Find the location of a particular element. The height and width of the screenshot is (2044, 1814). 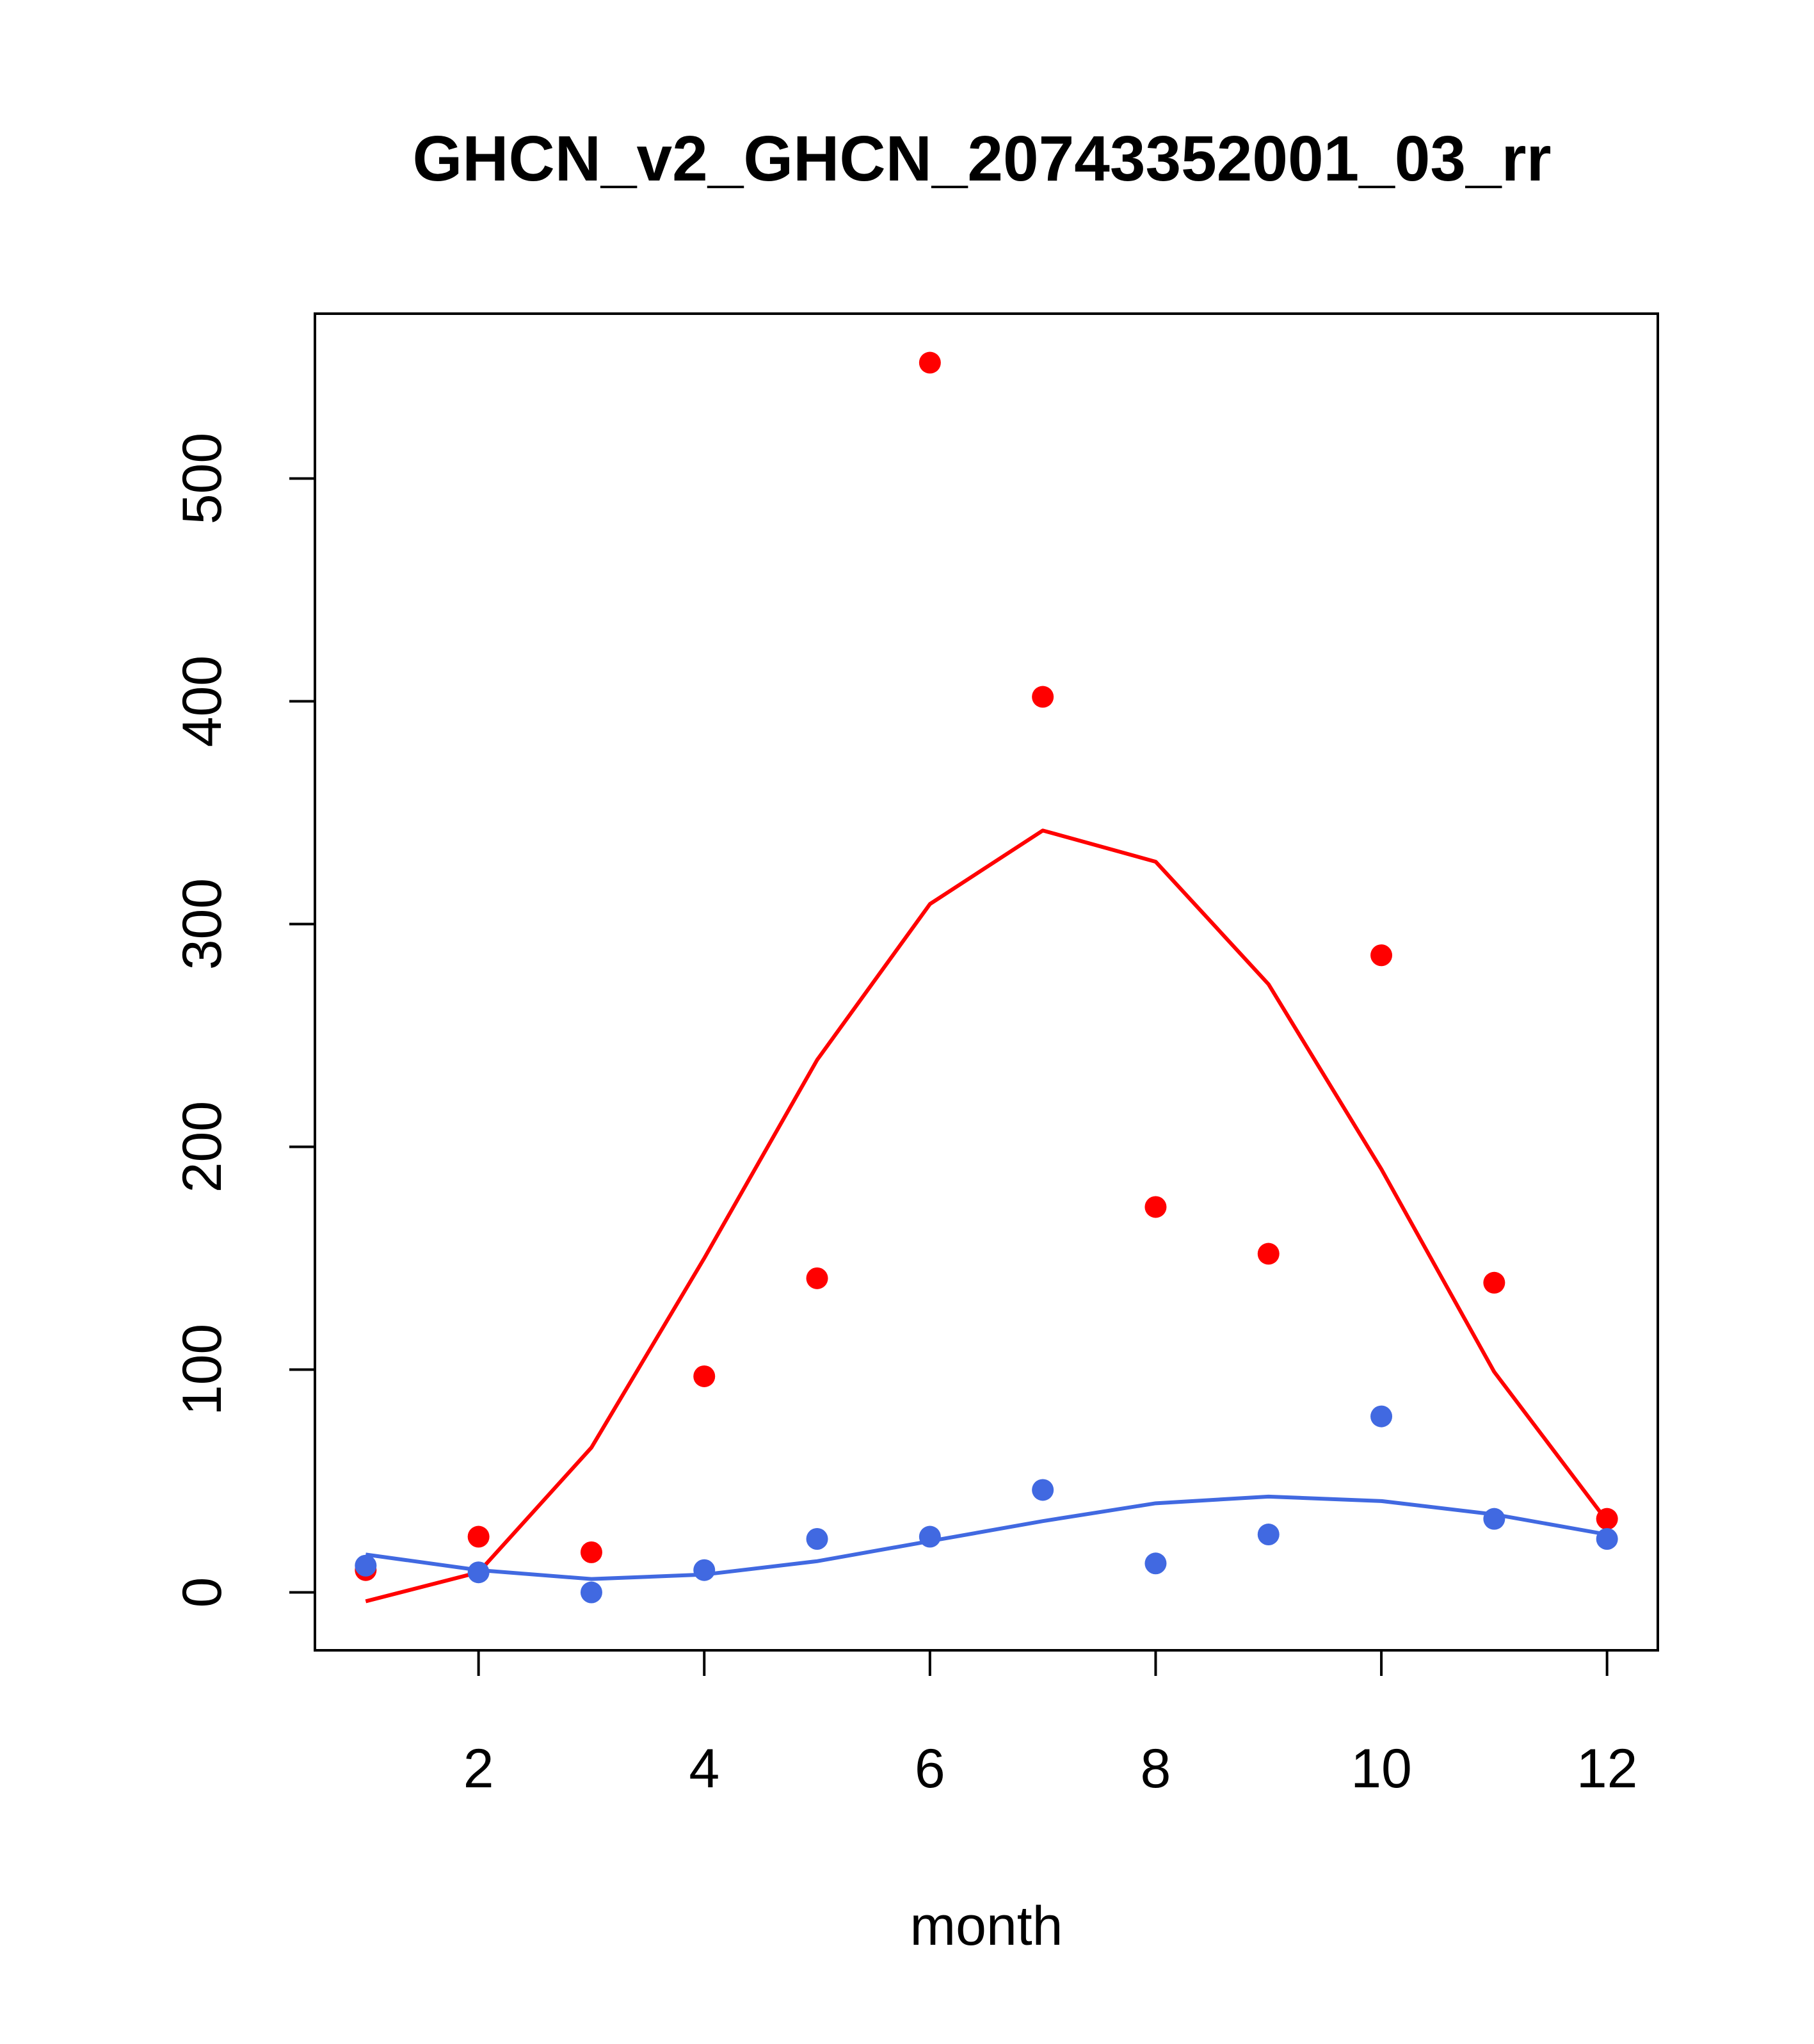

x-tick-label: 6 is located at coordinates (930, 1768).